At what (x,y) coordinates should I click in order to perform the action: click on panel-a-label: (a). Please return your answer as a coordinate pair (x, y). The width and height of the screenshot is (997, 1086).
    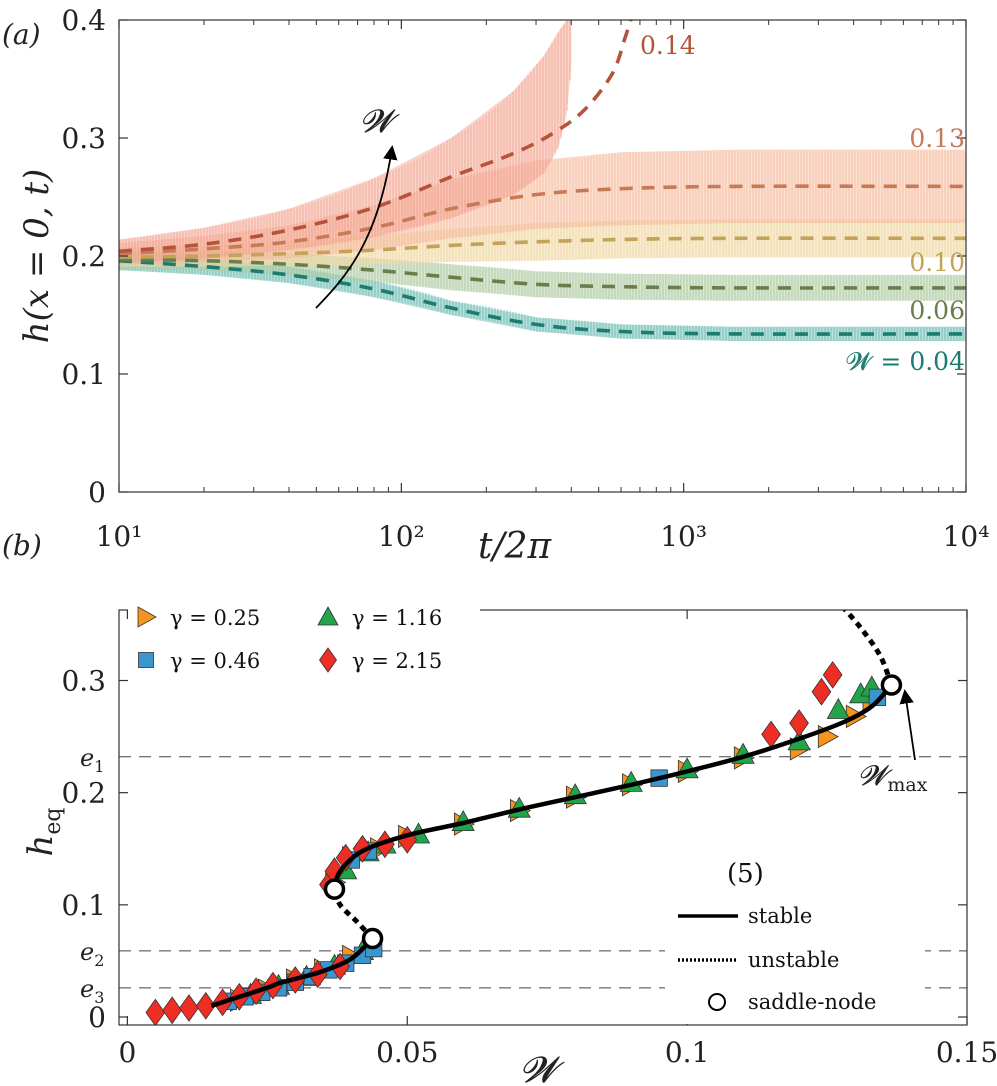
    Looking at the image, I should click on (21, 34).